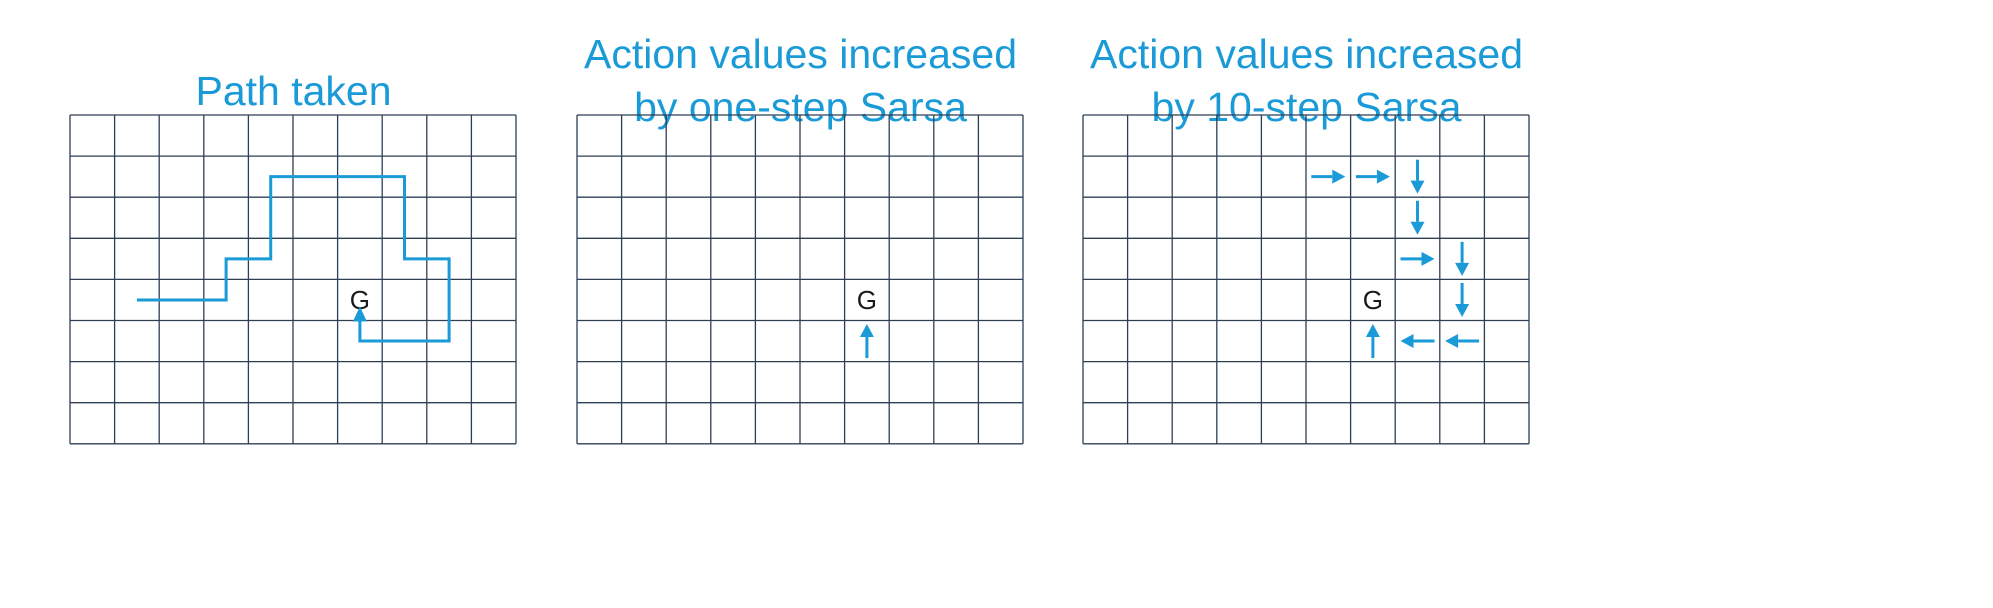 This screenshot has height=608, width=1993. Describe the element at coordinates (1306, 80) in the screenshot. I see `panel-title: Action values increased by 10-step Sarsa` at that location.